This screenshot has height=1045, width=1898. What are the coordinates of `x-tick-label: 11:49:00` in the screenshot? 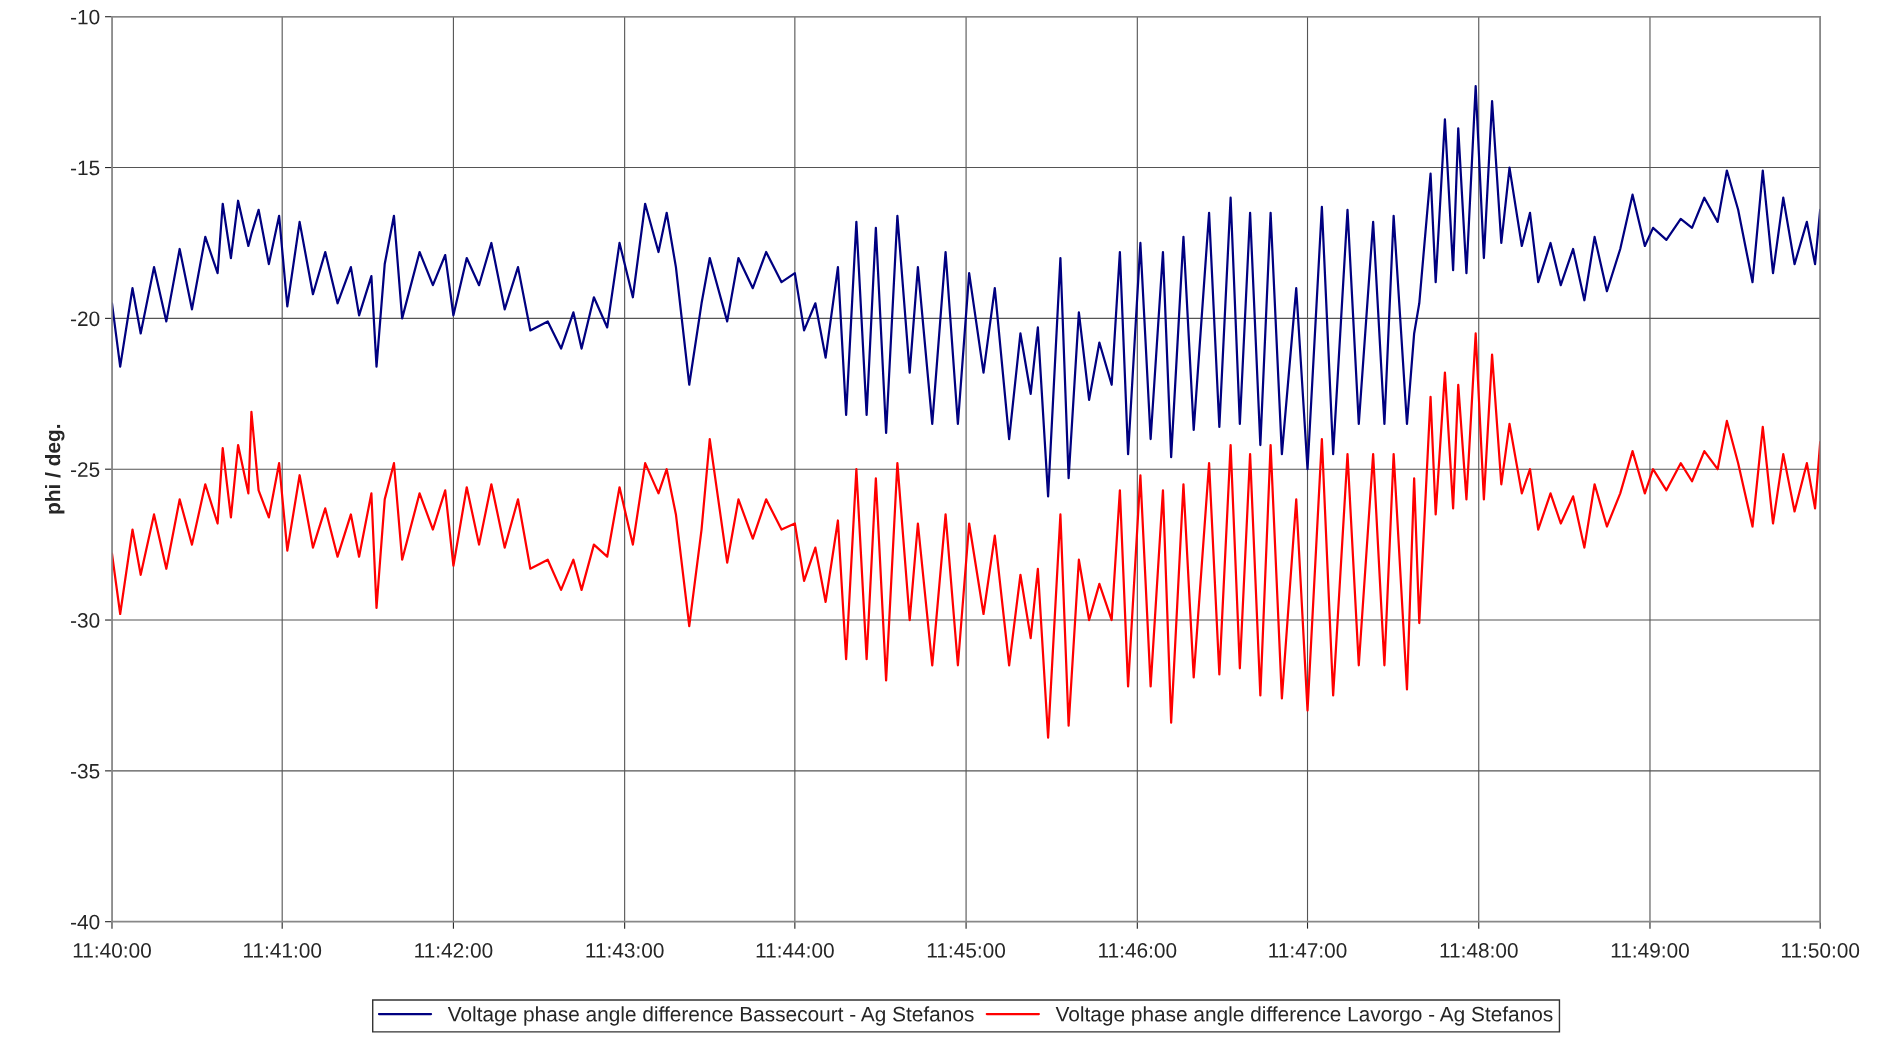 It's located at (1650, 950).